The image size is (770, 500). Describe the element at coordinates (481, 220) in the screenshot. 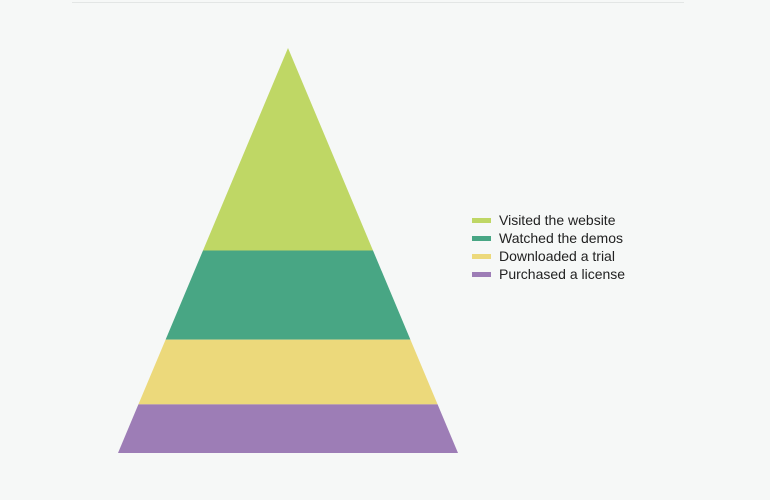

I see `legend-swatch-visited-website` at that location.